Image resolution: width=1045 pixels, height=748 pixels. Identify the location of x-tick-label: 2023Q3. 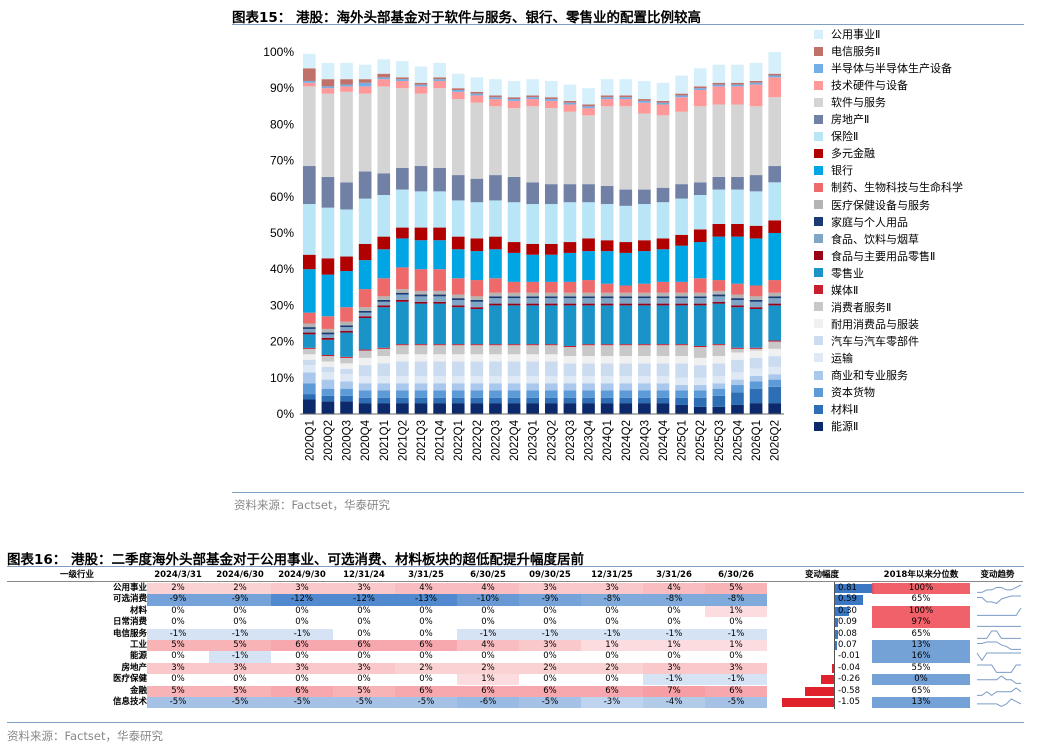
(571, 440).